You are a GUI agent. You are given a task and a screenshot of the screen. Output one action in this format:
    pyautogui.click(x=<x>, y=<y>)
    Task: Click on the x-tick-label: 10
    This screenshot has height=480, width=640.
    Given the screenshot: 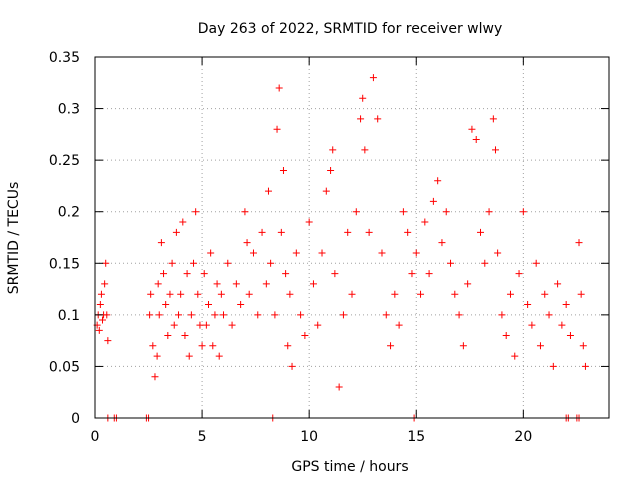 What is the action you would take?
    pyautogui.click(x=309, y=437)
    